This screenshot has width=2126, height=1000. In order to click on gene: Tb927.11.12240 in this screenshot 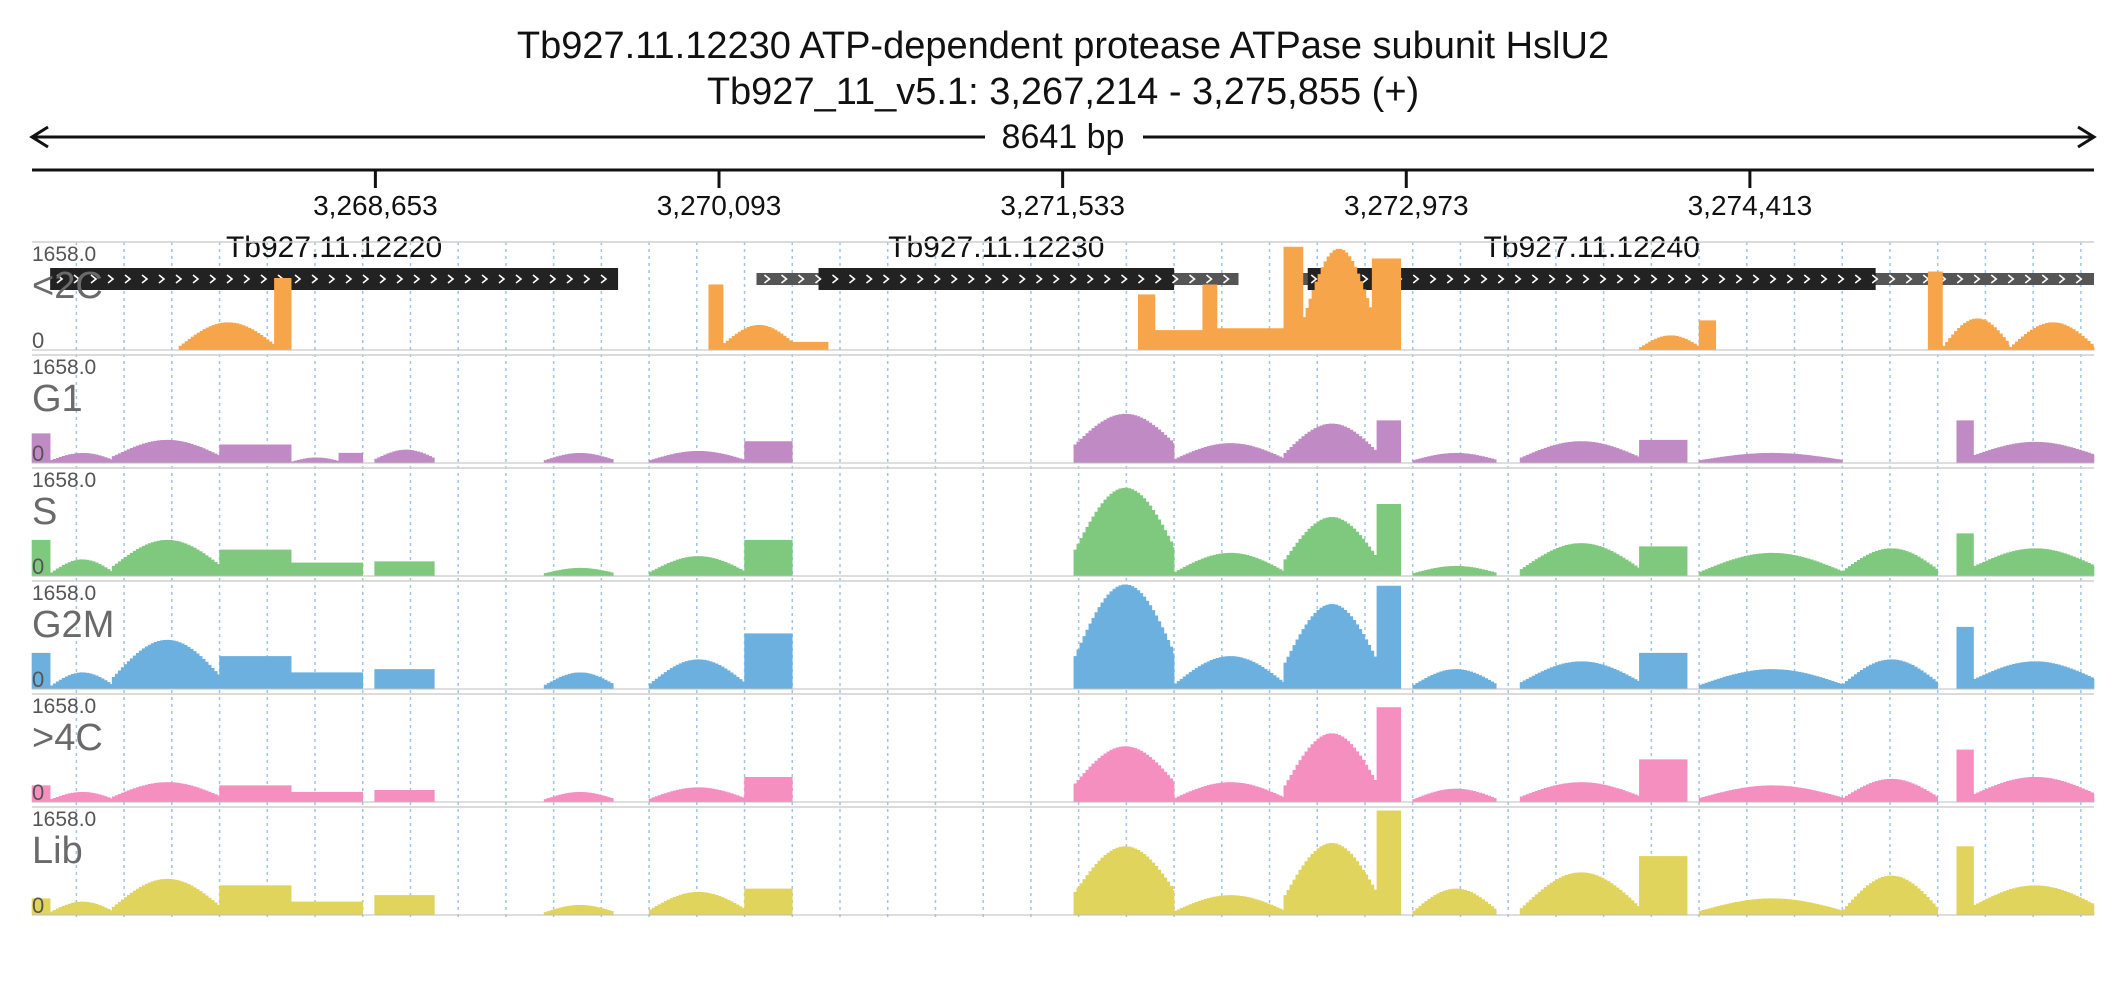, I will do `click(1690, 260)`.